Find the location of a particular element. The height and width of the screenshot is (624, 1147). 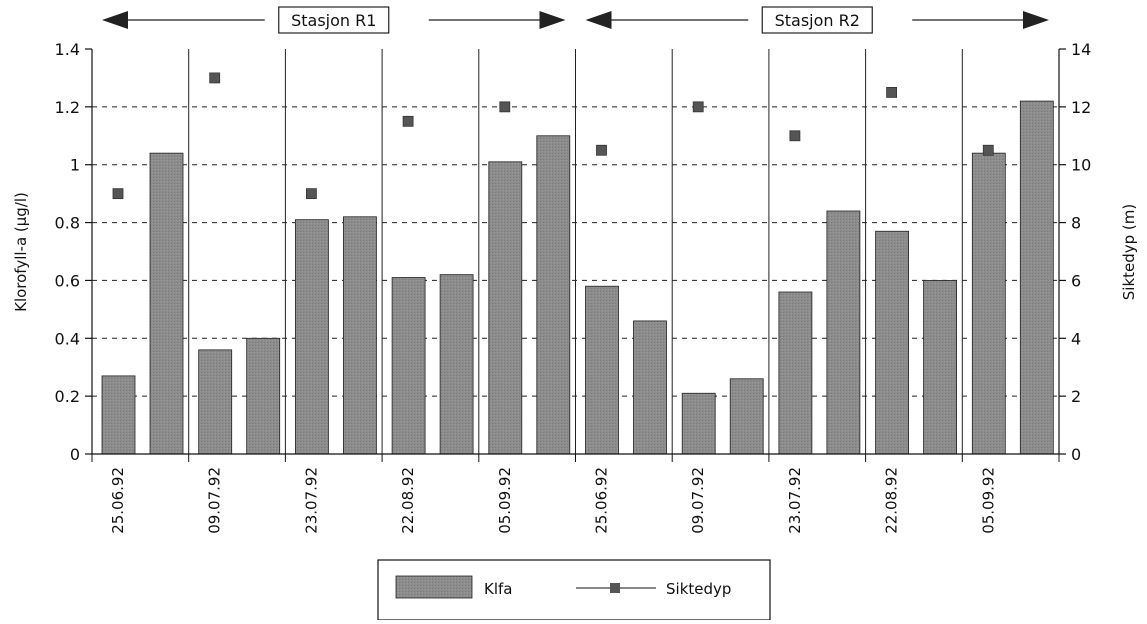

y-axis-right-label: Siktedyp (m) is located at coordinates (1129, 252).